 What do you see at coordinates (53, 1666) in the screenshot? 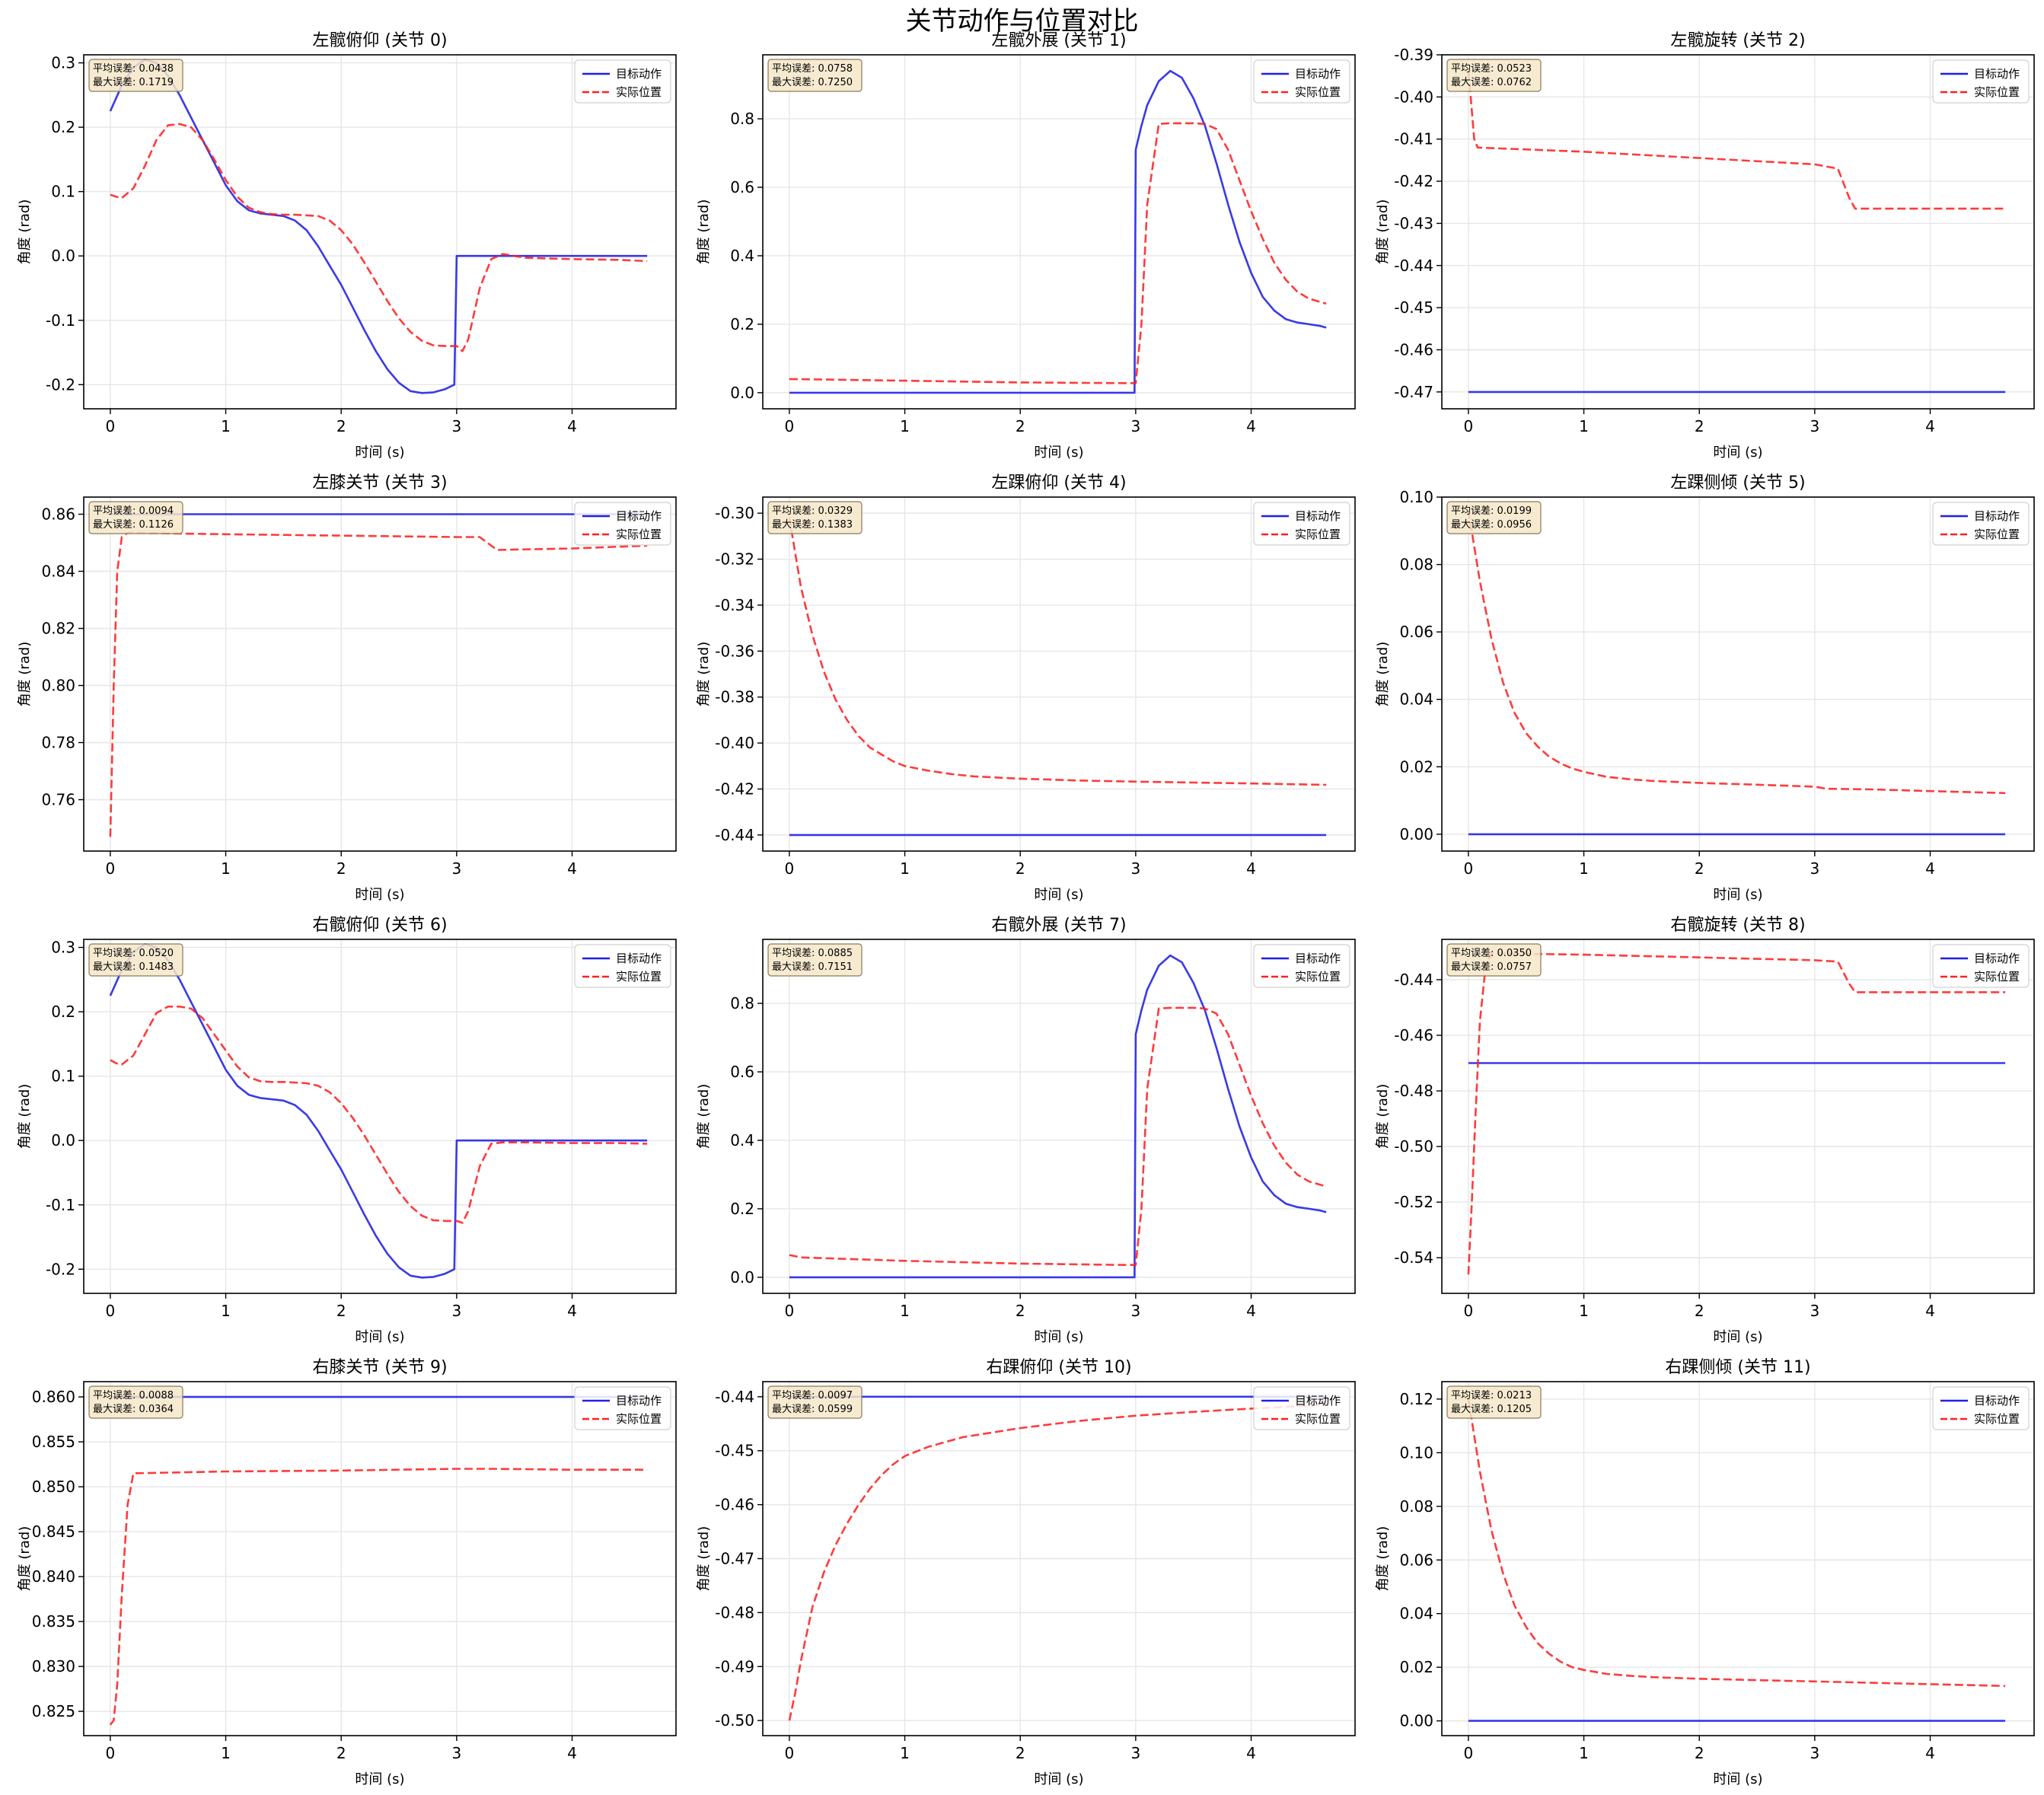
I see `y-tick-label: 0.830` at bounding box center [53, 1666].